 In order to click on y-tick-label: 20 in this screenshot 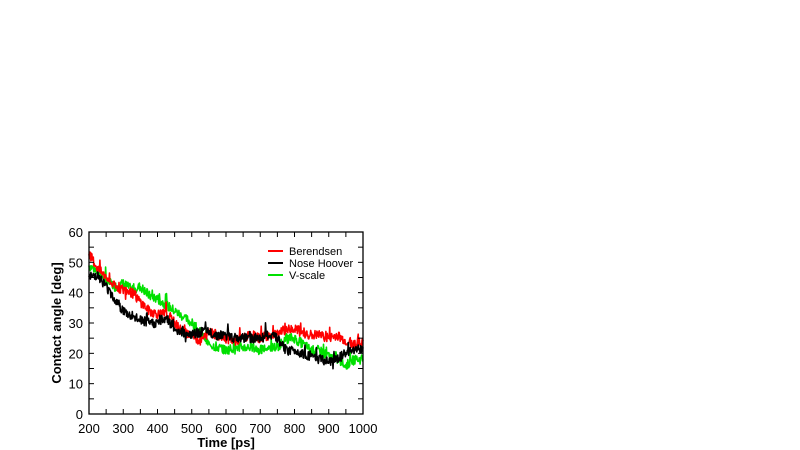, I will do `click(76, 353)`.